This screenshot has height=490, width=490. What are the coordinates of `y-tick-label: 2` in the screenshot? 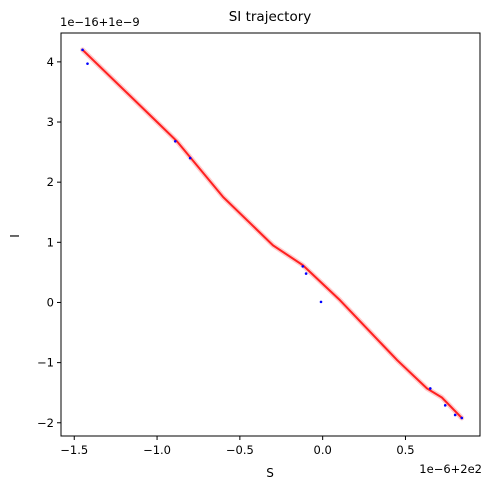 It's located at (50, 182).